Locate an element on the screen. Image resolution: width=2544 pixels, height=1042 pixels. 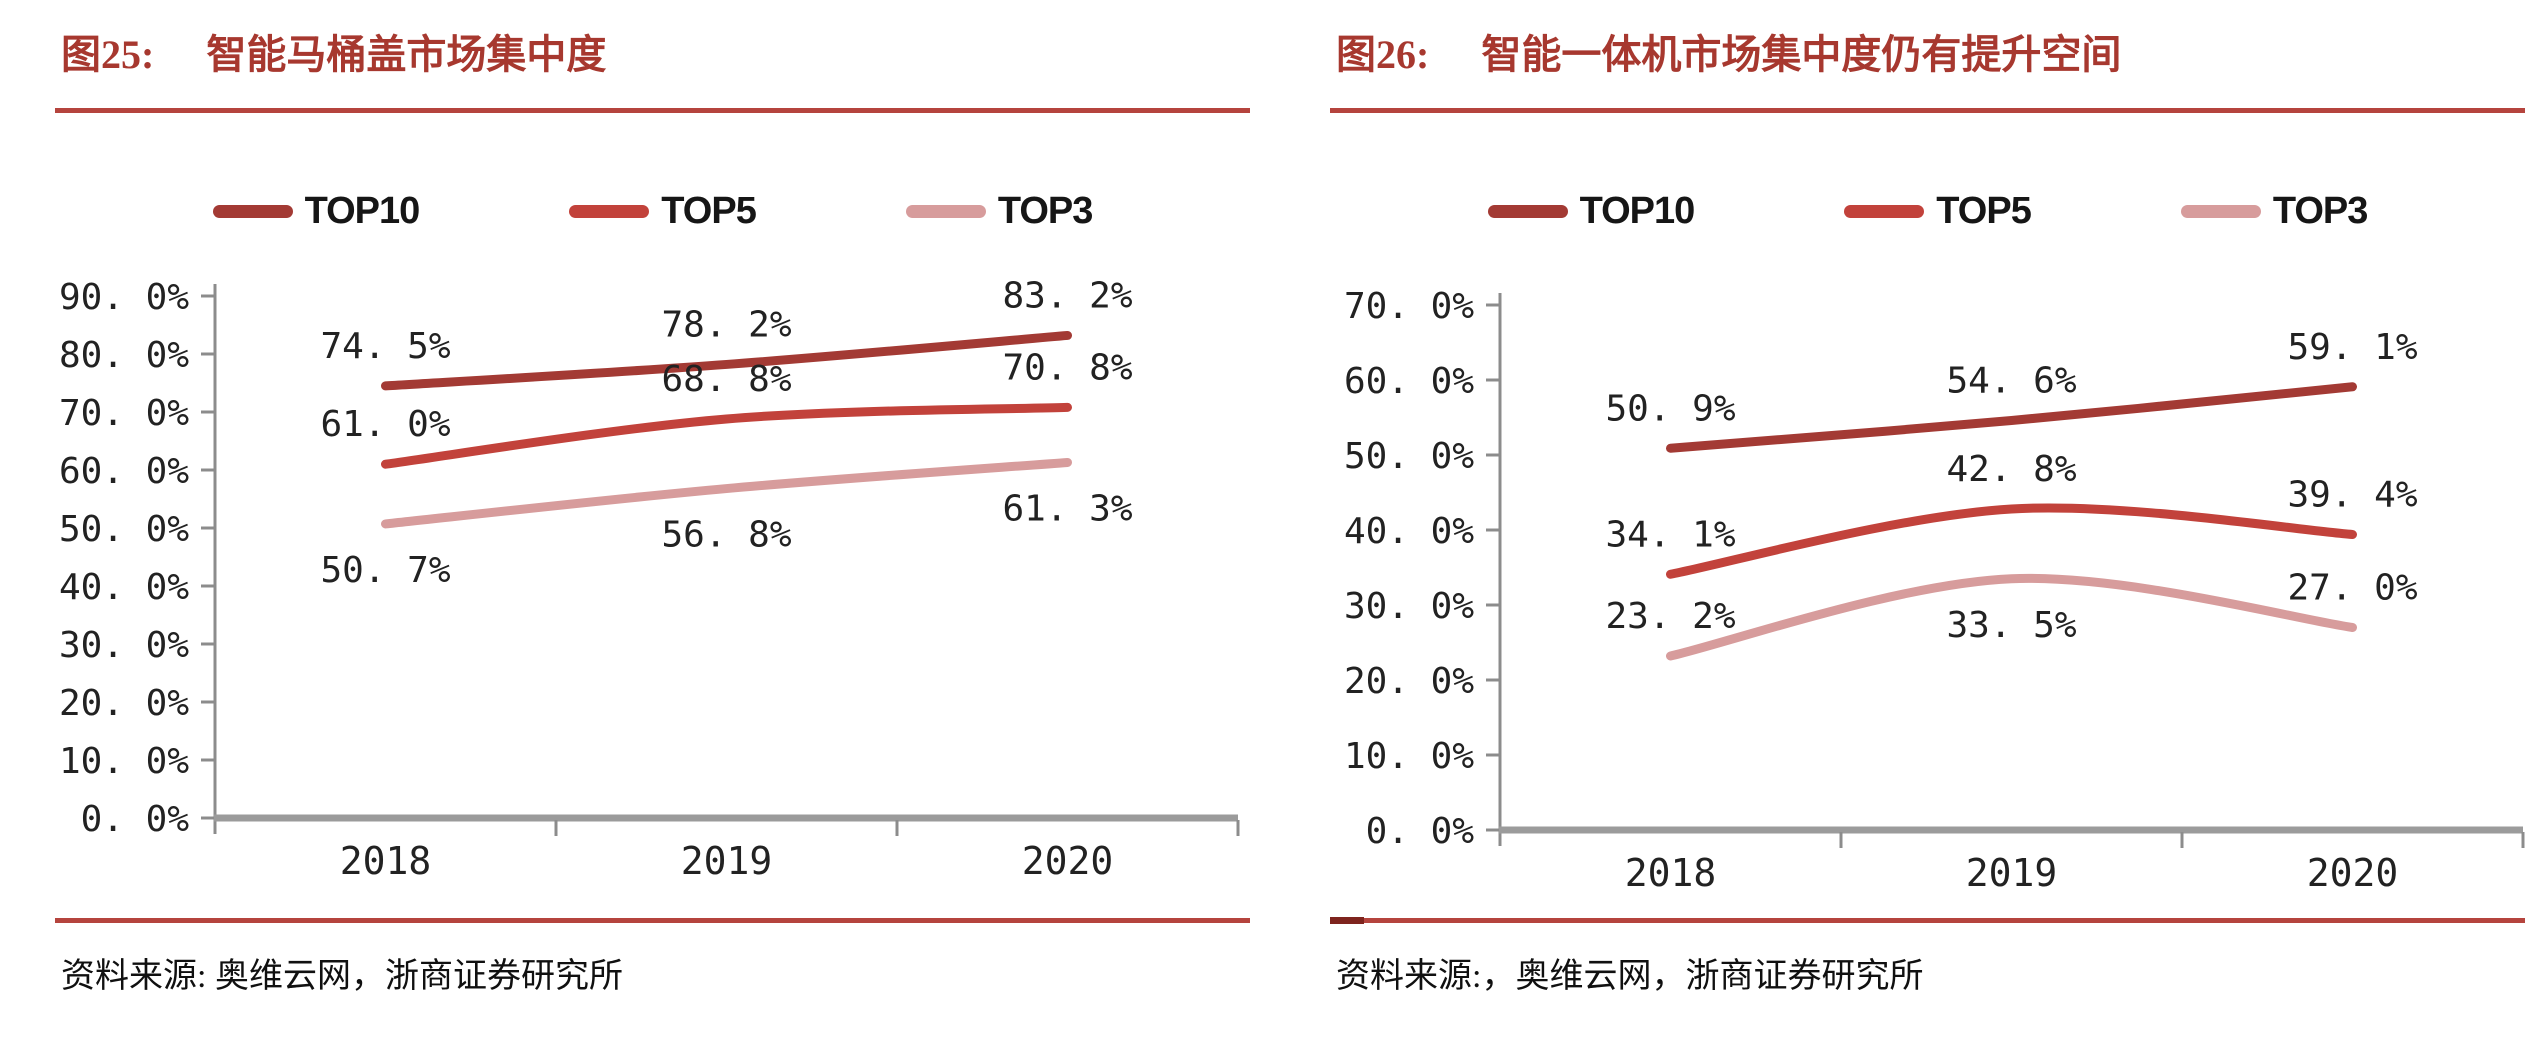
y-tick-label: 80. 0% is located at coordinates (124, 355).